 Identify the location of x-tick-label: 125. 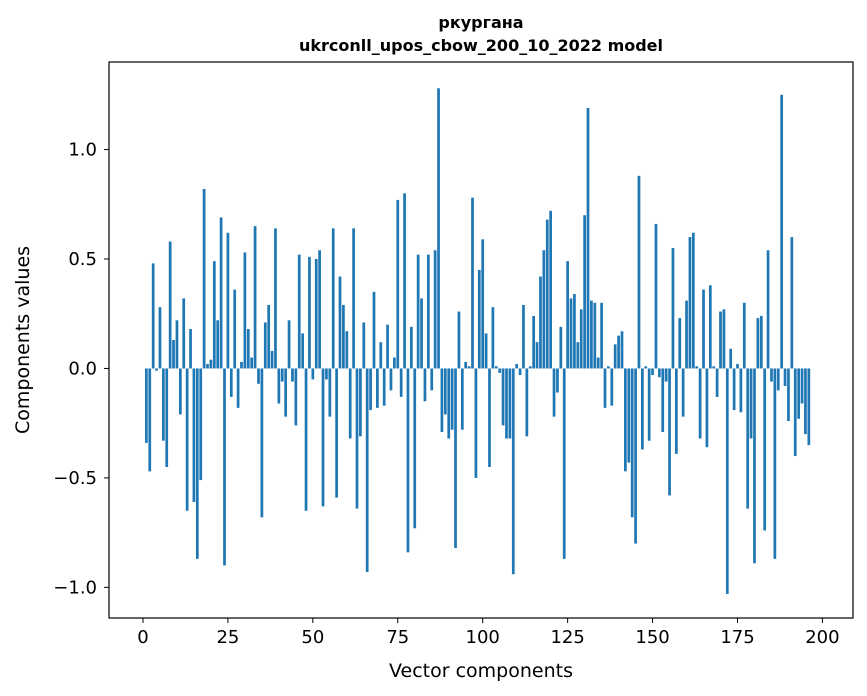
(567, 637).